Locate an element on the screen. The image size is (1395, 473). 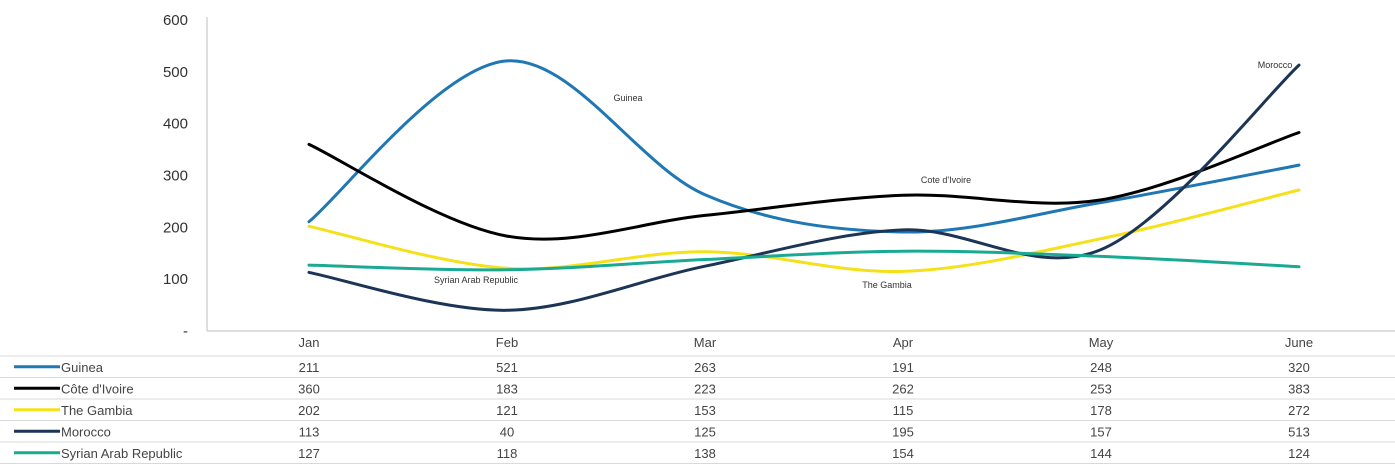
x-tick-label: May is located at coordinates (1101, 342).